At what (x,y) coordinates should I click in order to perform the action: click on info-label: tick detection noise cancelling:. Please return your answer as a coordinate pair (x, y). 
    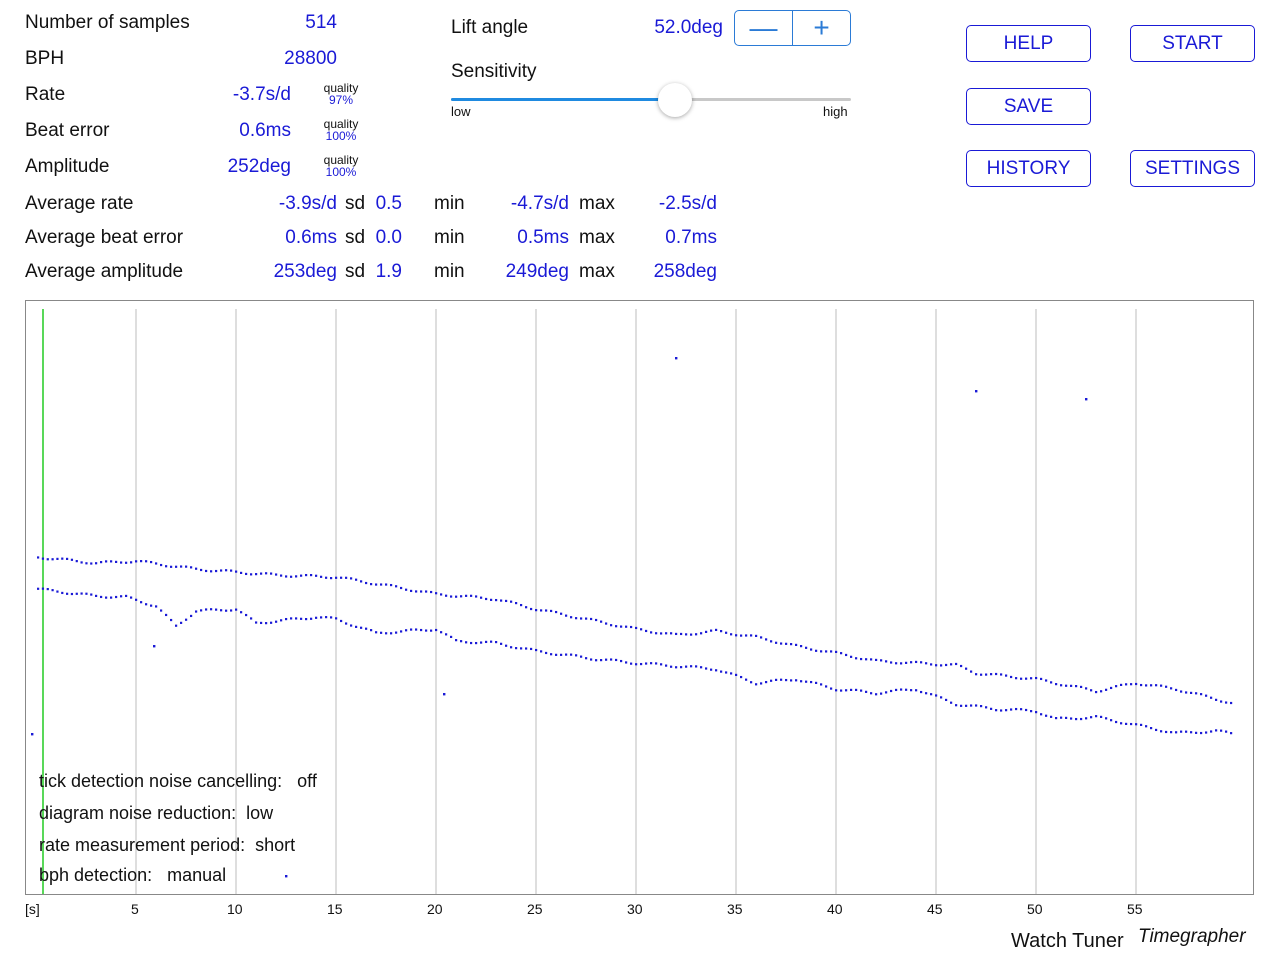
    Looking at the image, I should click on (161, 781).